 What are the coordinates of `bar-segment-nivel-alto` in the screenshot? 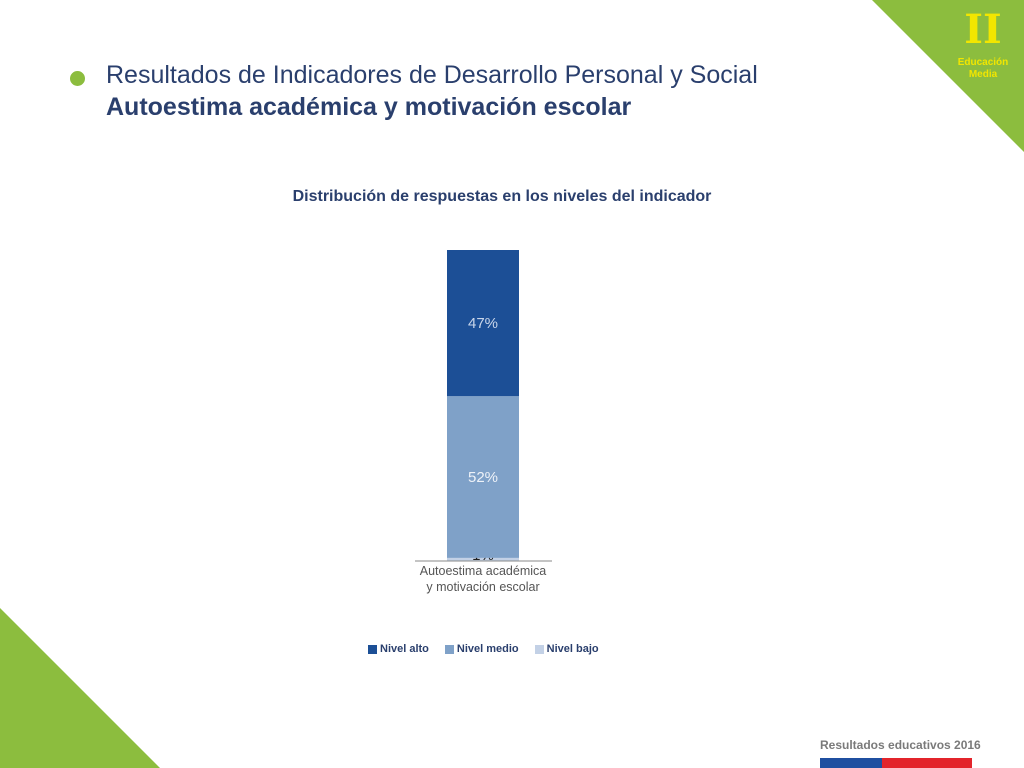 It's located at (483, 323).